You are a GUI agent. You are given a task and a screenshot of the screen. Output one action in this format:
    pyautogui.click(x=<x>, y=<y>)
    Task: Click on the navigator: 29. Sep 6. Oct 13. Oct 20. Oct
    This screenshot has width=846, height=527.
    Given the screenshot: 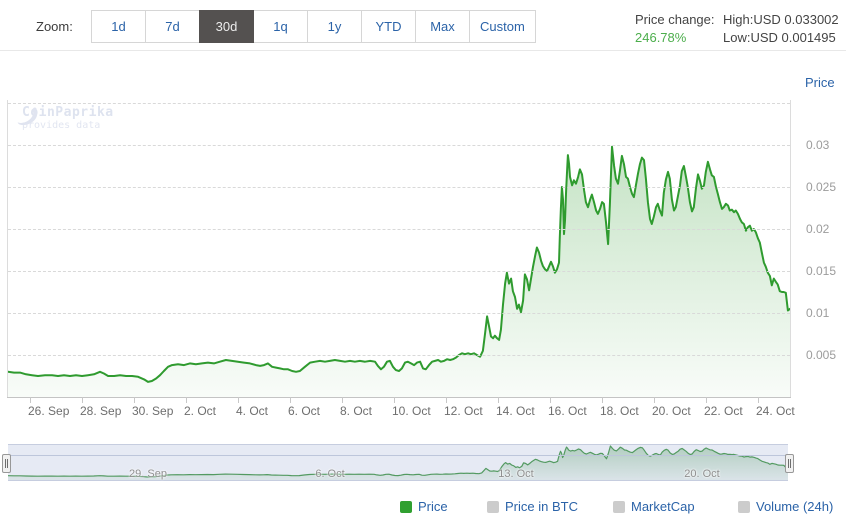 What is the action you would take?
    pyautogui.click(x=398, y=462)
    